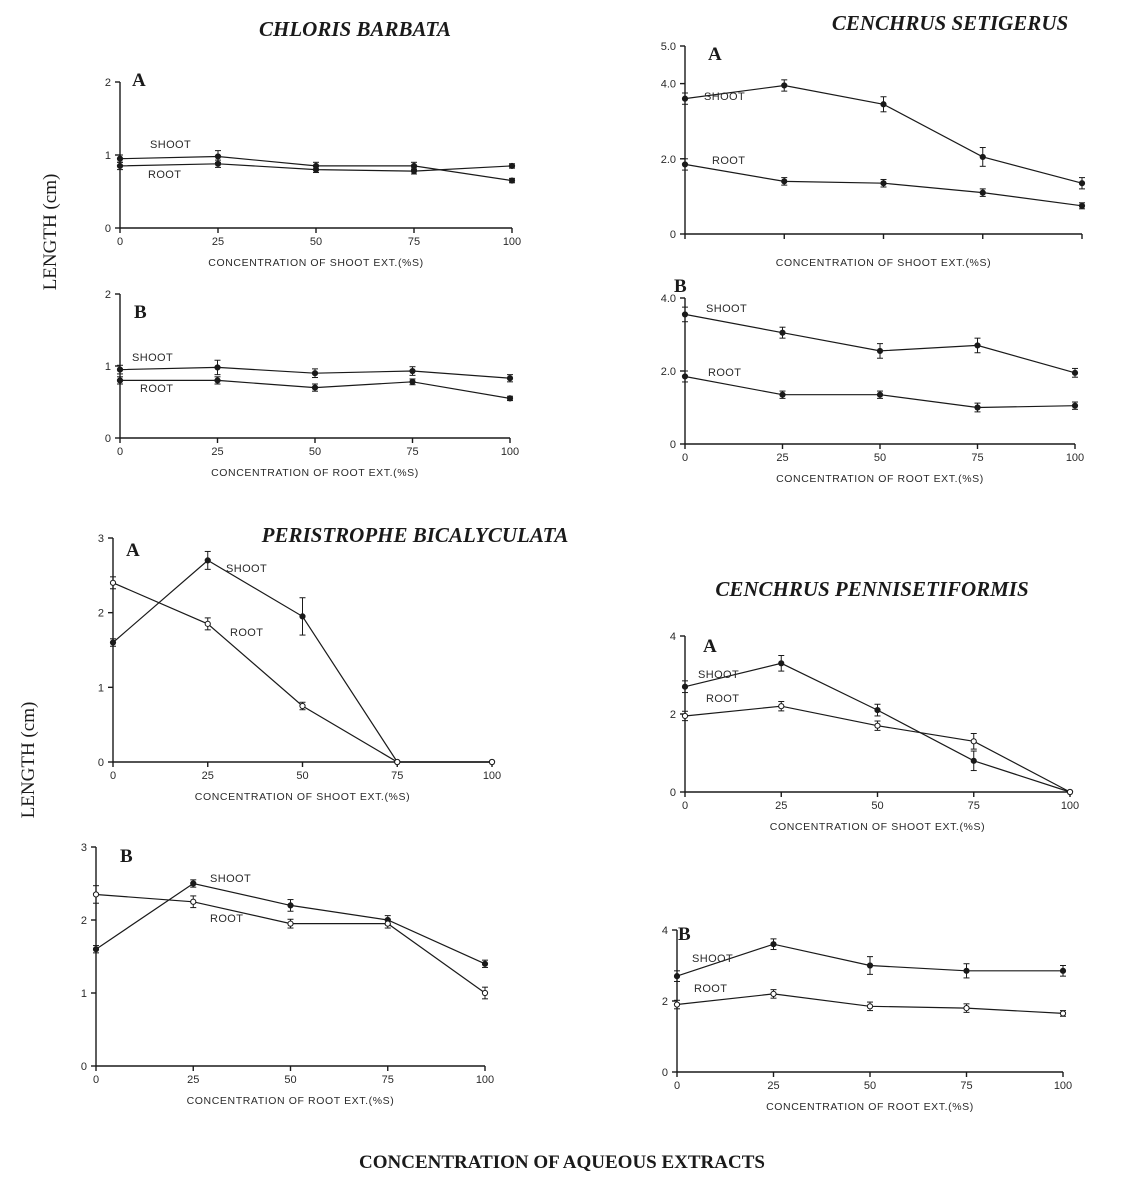 The image size is (1134, 1180). Describe the element at coordinates (50, 232) in the screenshot. I see `y-axis-label-top: LENGTH (cm)` at that location.